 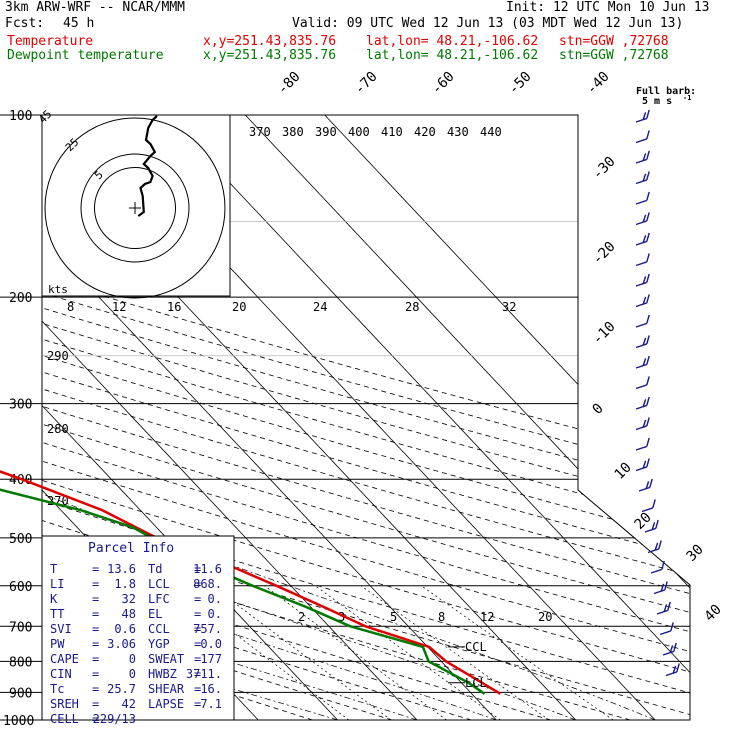 What do you see at coordinates (61, 629) in the screenshot?
I see `parcel-label: SVI` at bounding box center [61, 629].